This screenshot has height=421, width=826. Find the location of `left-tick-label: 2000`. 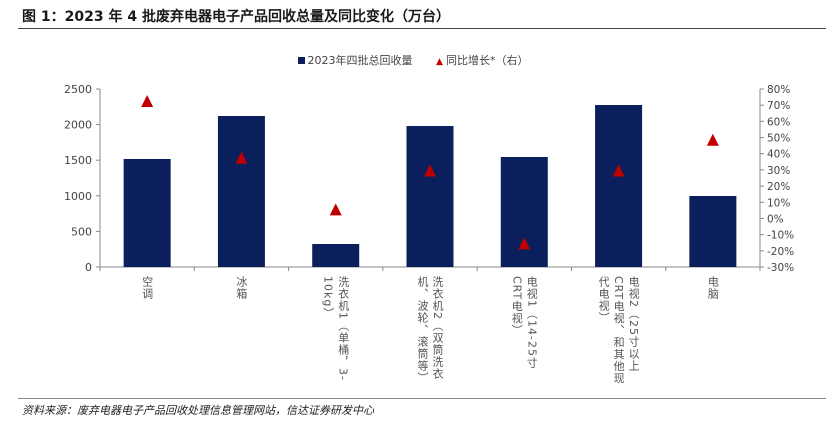

left-tick-label: 2000 is located at coordinates (78, 125).